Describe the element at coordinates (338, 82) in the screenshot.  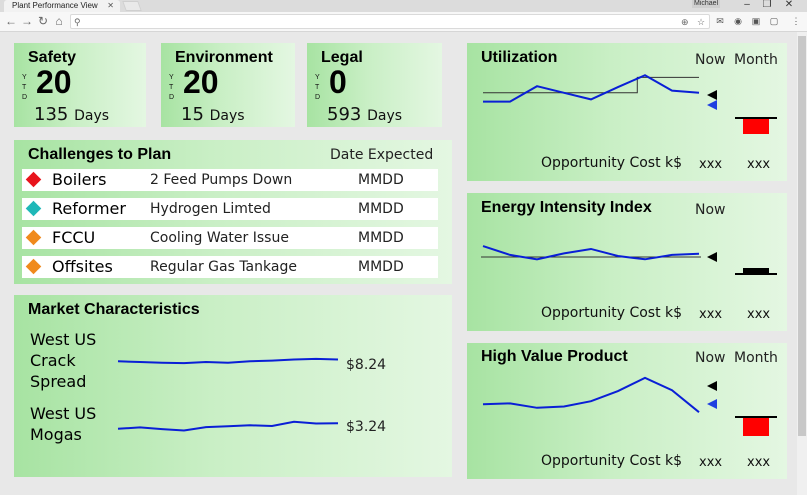
I see `kpi-value: 0` at that location.